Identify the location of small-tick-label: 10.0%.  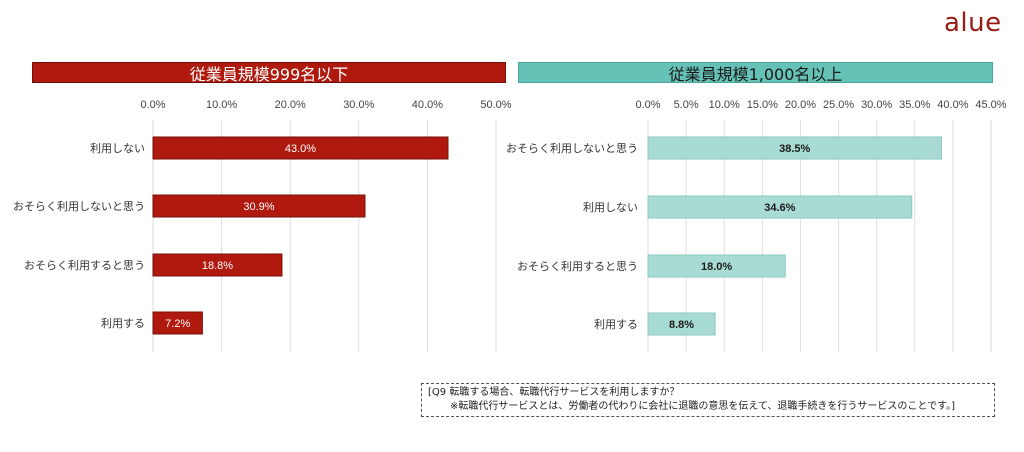
(221, 105).